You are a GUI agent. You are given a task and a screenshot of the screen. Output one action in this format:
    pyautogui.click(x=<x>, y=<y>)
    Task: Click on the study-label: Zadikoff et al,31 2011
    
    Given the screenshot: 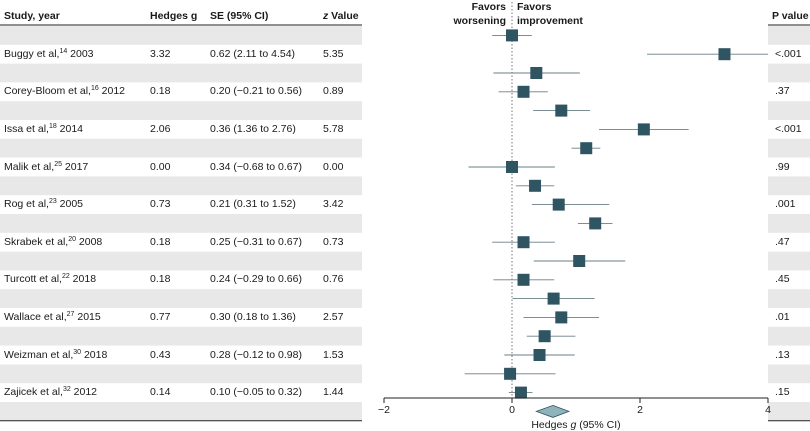 What is the action you would take?
    pyautogui.click(x=52, y=373)
    